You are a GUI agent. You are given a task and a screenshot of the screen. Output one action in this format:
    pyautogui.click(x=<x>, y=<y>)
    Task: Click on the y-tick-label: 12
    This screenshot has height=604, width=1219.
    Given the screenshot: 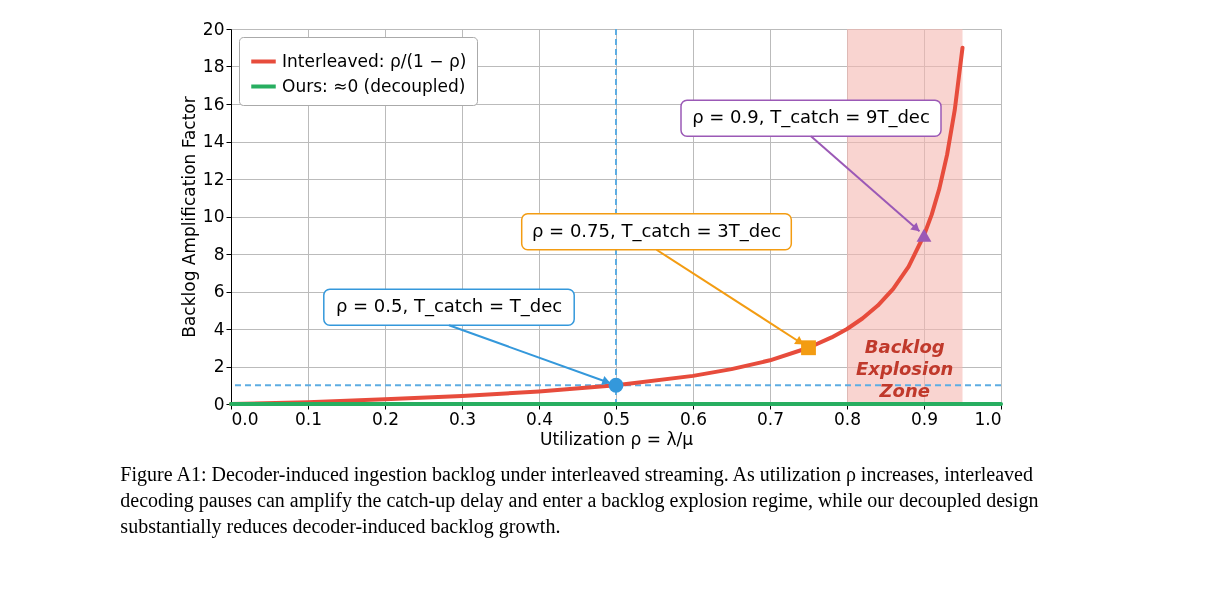 What is the action you would take?
    pyautogui.click(x=213, y=178)
    